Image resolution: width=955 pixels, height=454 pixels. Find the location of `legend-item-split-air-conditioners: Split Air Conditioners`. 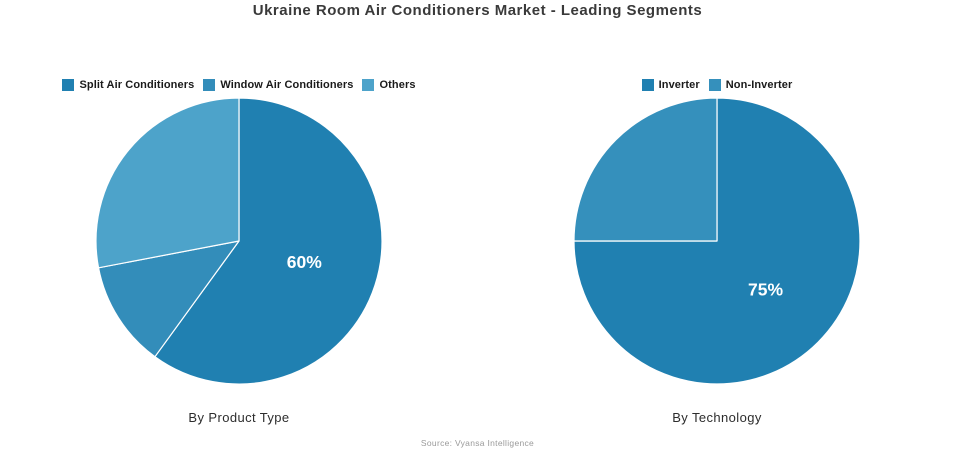

legend-item-split-air-conditioners: Split Air Conditioners is located at coordinates (128, 85).